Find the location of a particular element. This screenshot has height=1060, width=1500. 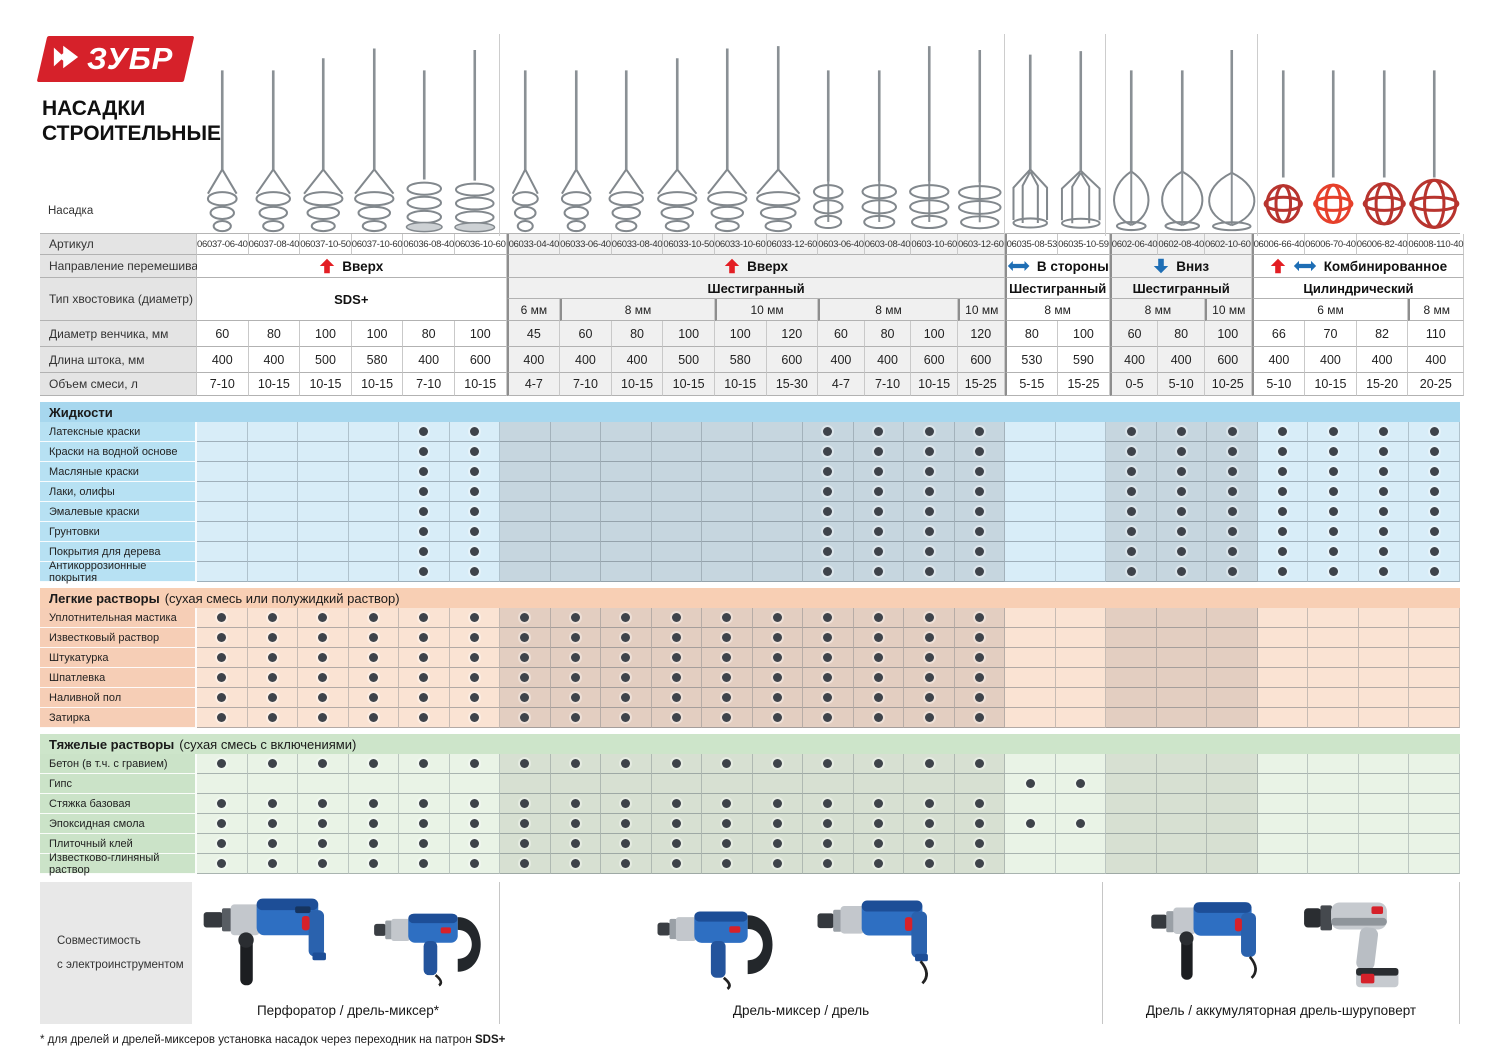

article-cell: 06036-10-60 is located at coordinates (480, 244).